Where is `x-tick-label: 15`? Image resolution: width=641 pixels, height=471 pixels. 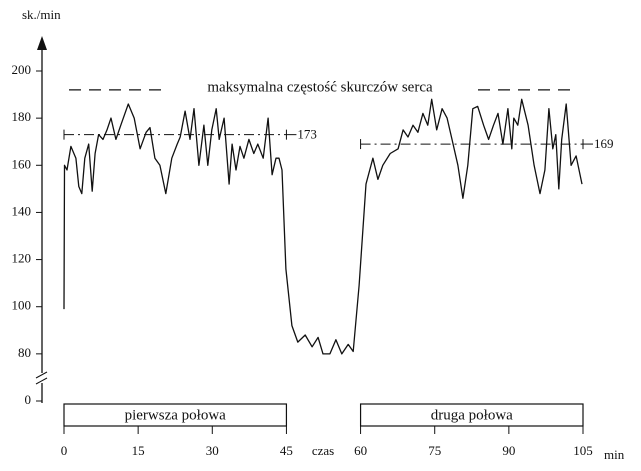 x-tick-label: 15 is located at coordinates (138, 450).